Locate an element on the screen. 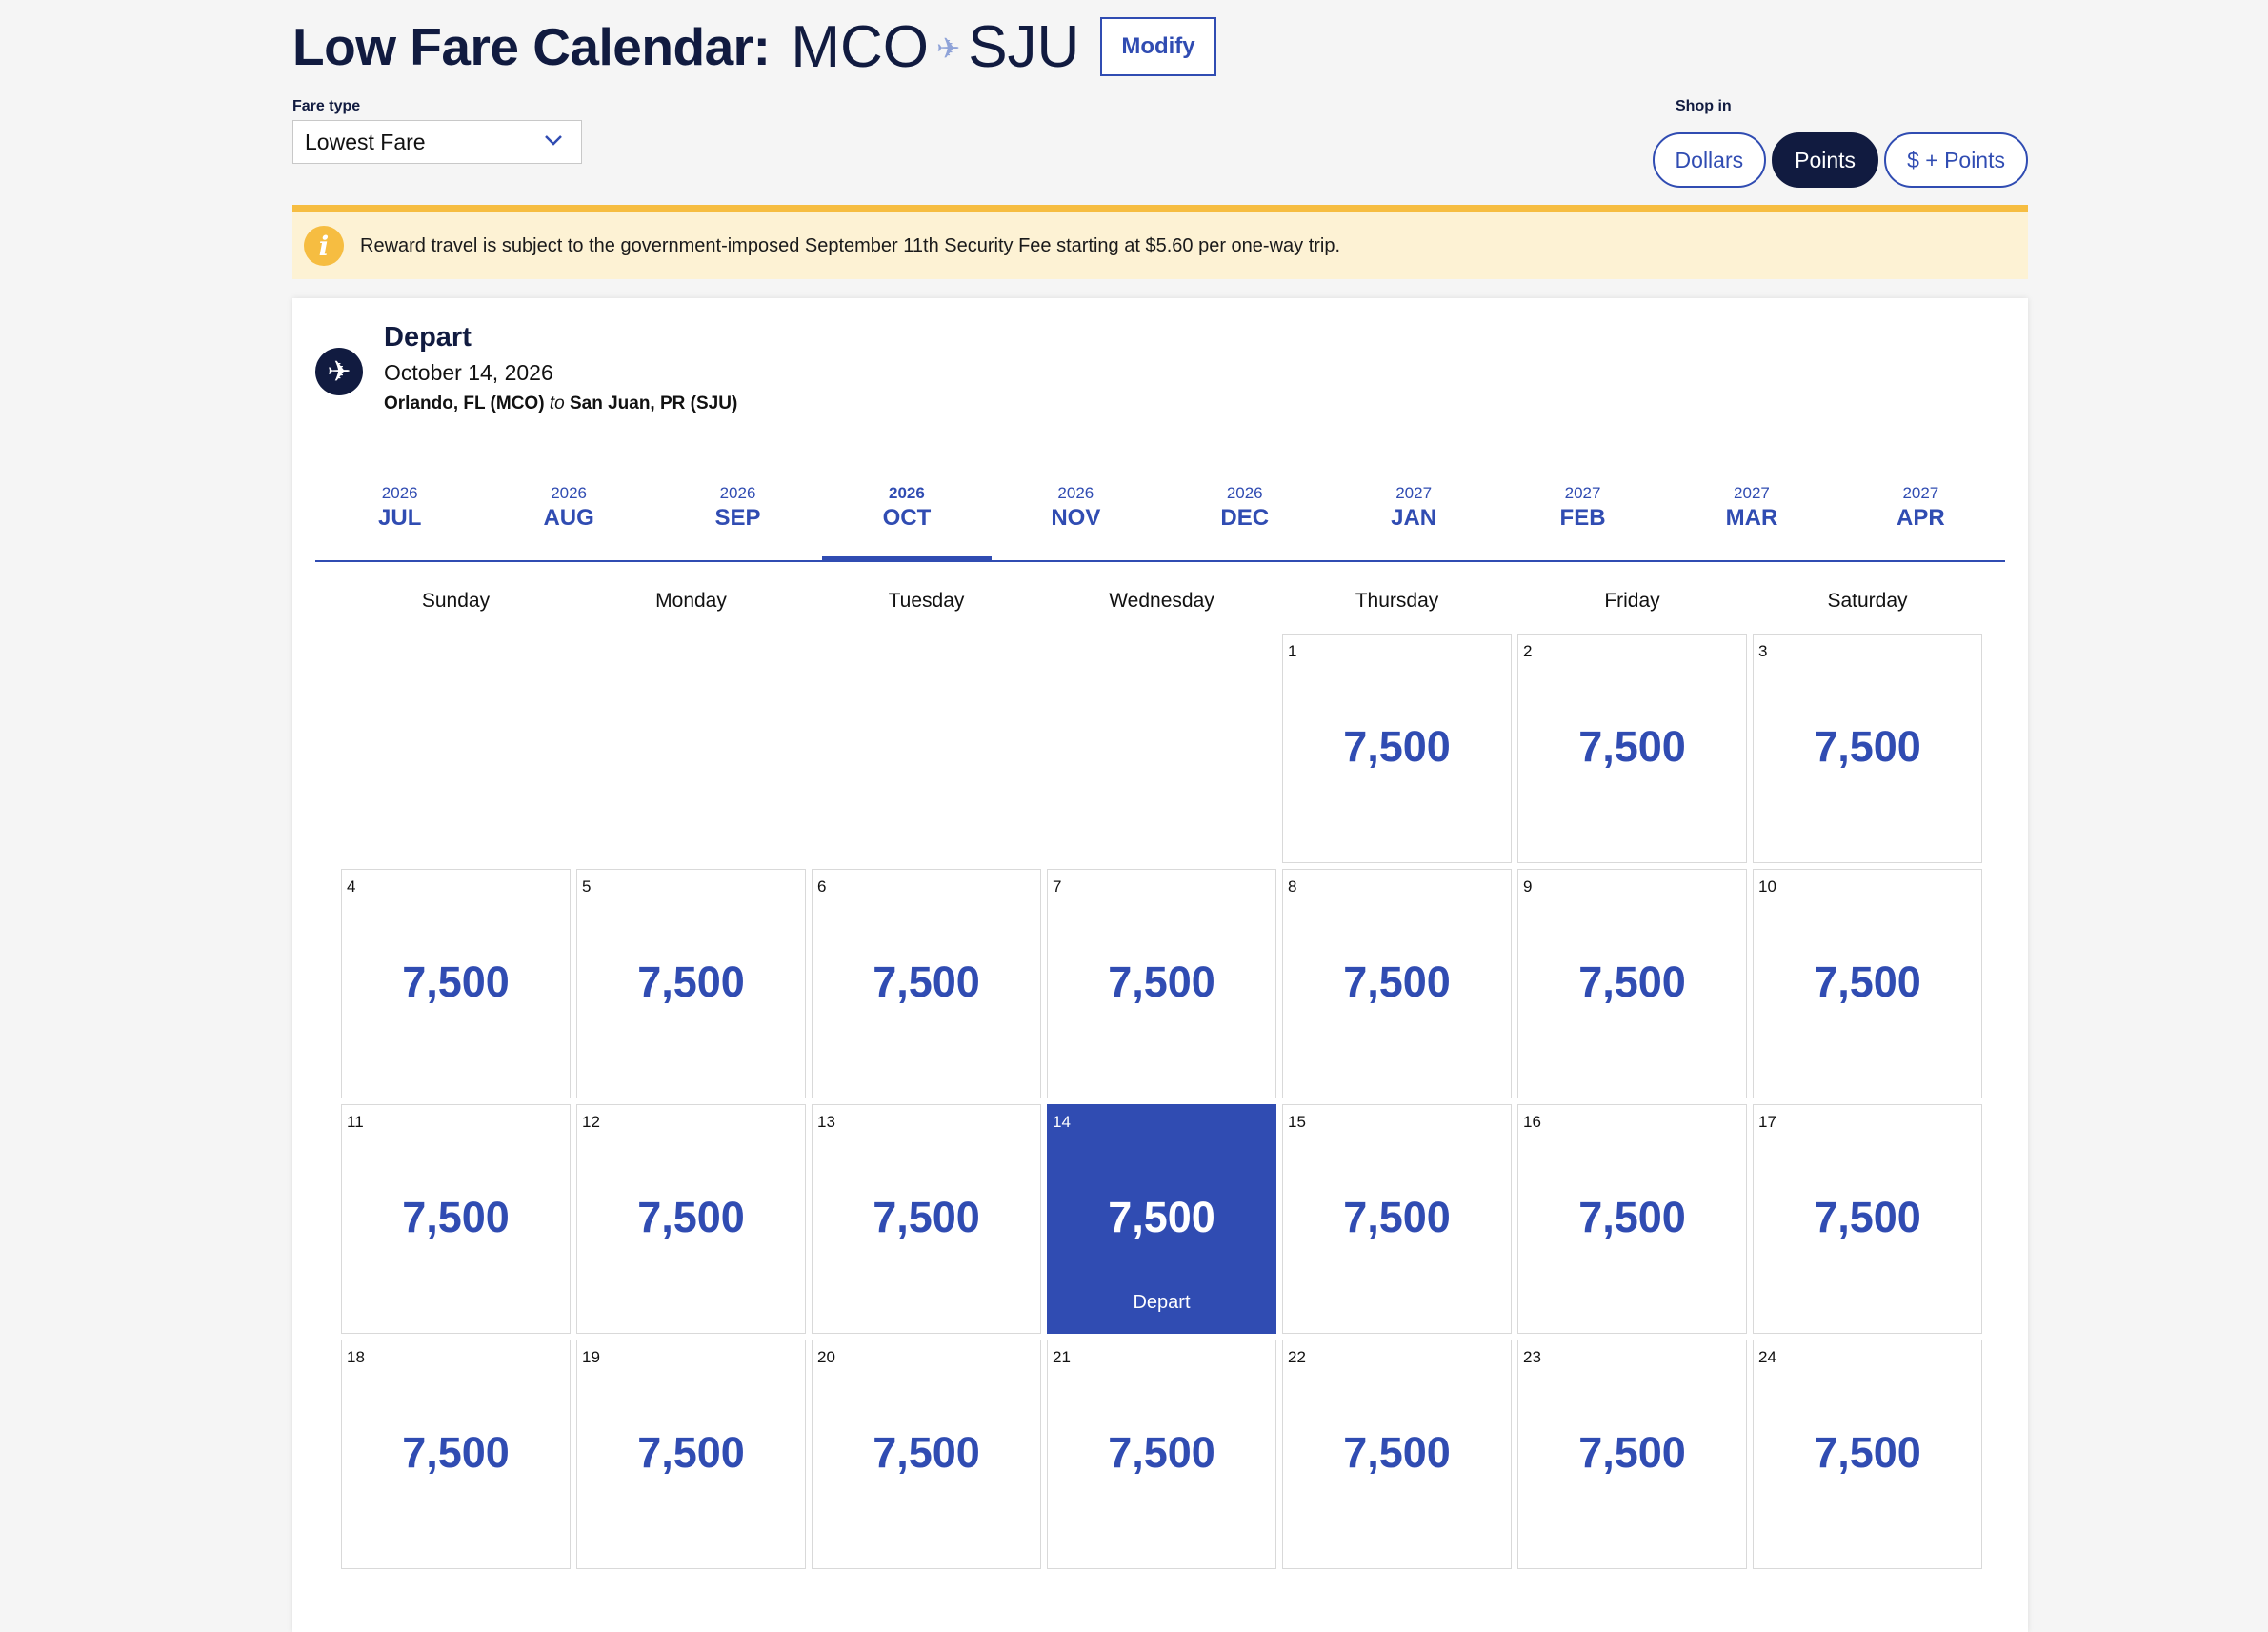 Image resolution: width=2268 pixels, height=1632 pixels. page-header: Low Fare Calendar: MCO ✈ SJU Modify is located at coordinates (754, 46).